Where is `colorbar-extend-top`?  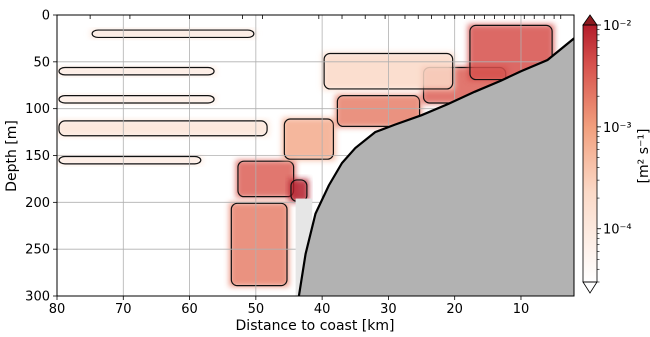 colorbar-extend-top is located at coordinates (590, 20).